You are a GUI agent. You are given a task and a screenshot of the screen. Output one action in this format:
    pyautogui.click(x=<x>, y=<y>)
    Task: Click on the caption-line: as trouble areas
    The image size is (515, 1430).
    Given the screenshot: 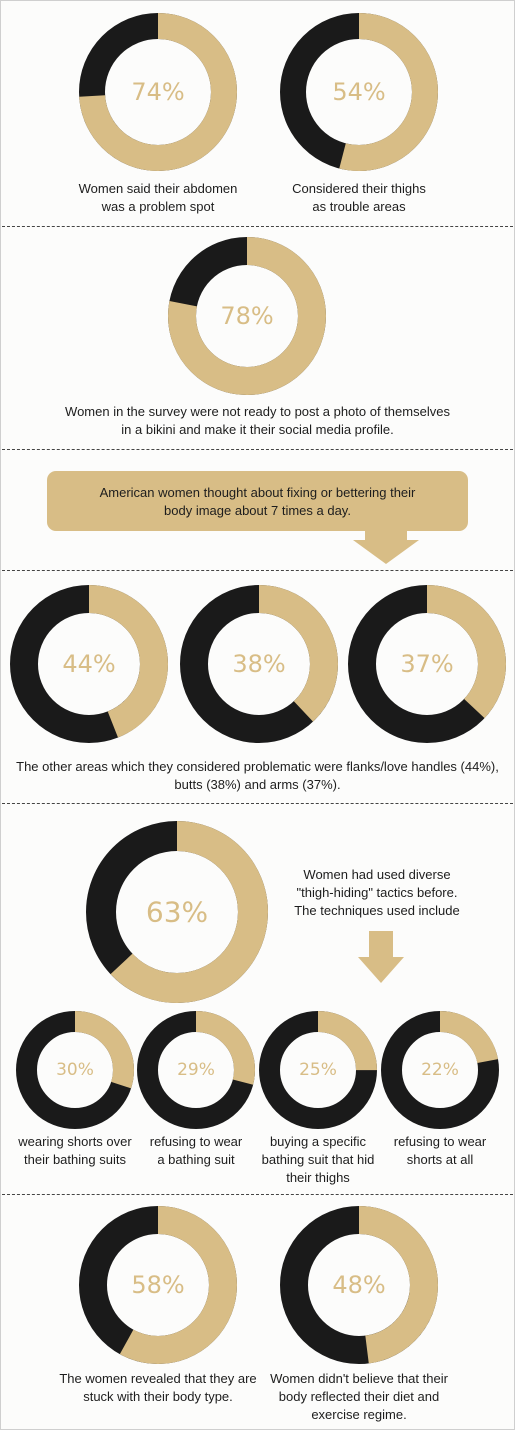 What is the action you would take?
    pyautogui.click(x=359, y=206)
    